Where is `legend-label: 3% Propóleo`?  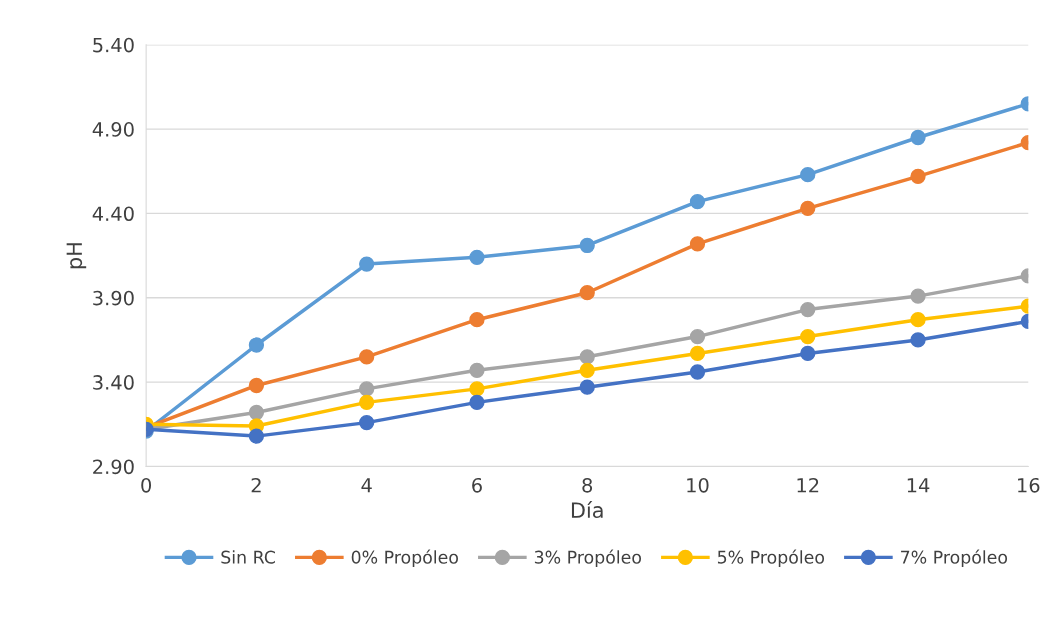
legend-label: 3% Propóleo is located at coordinates (588, 558).